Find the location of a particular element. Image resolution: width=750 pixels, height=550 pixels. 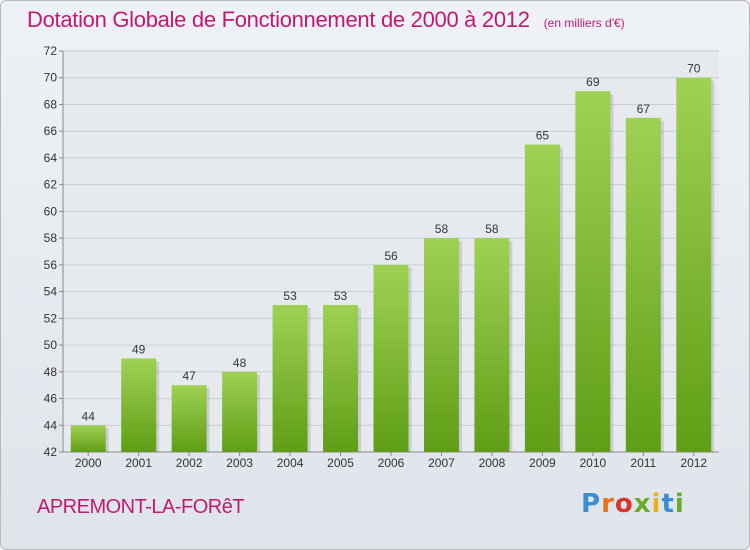

proxiti-logo: Proxiti is located at coordinates (633, 504).